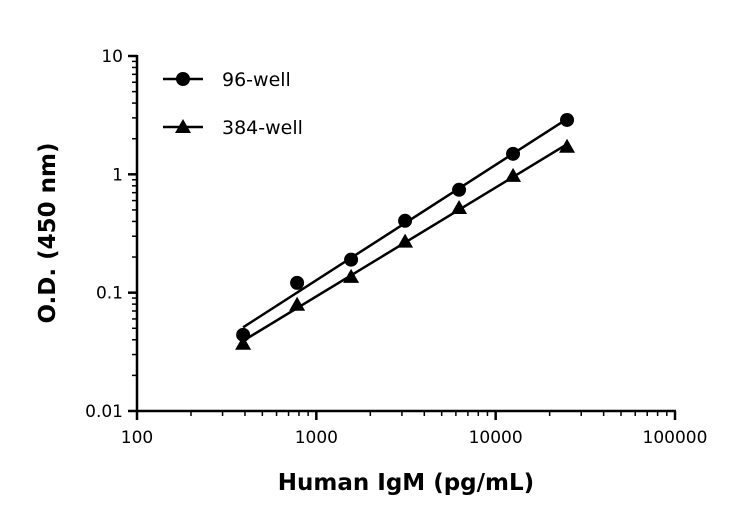  What do you see at coordinates (112, 57) in the screenshot?
I see `y-tick-label: 10` at bounding box center [112, 57].